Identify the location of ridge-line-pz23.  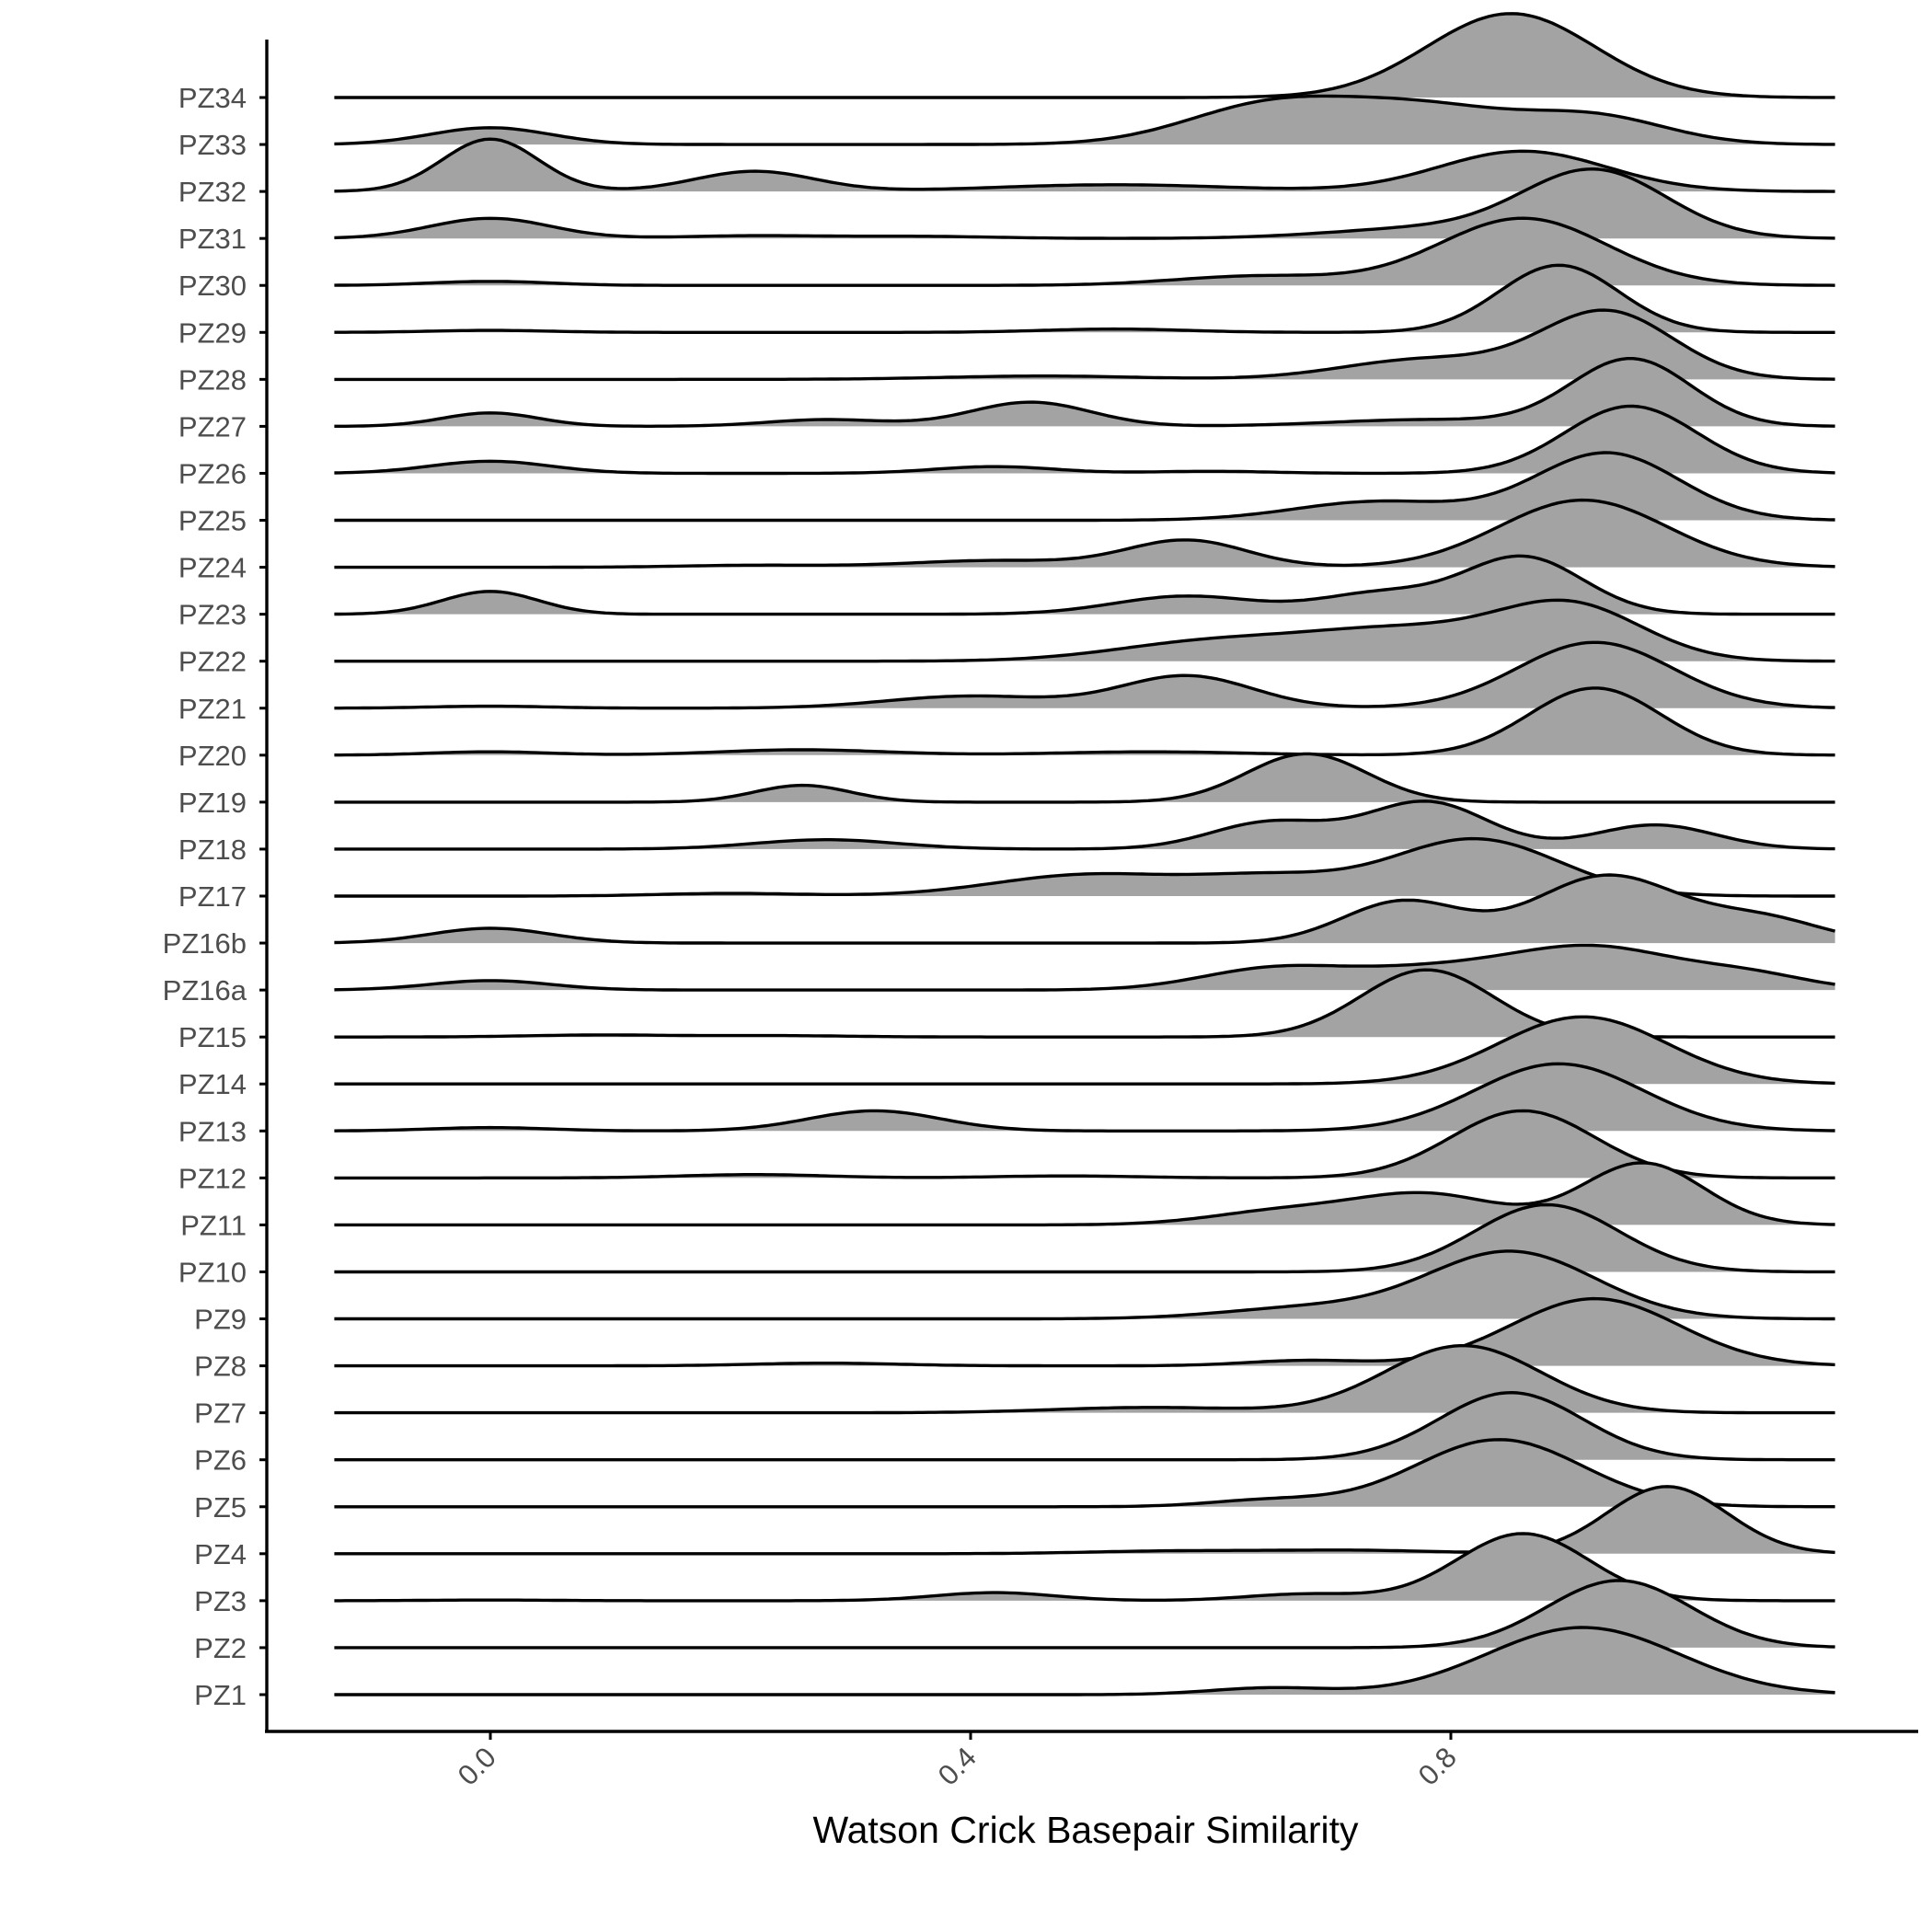
(1084, 585).